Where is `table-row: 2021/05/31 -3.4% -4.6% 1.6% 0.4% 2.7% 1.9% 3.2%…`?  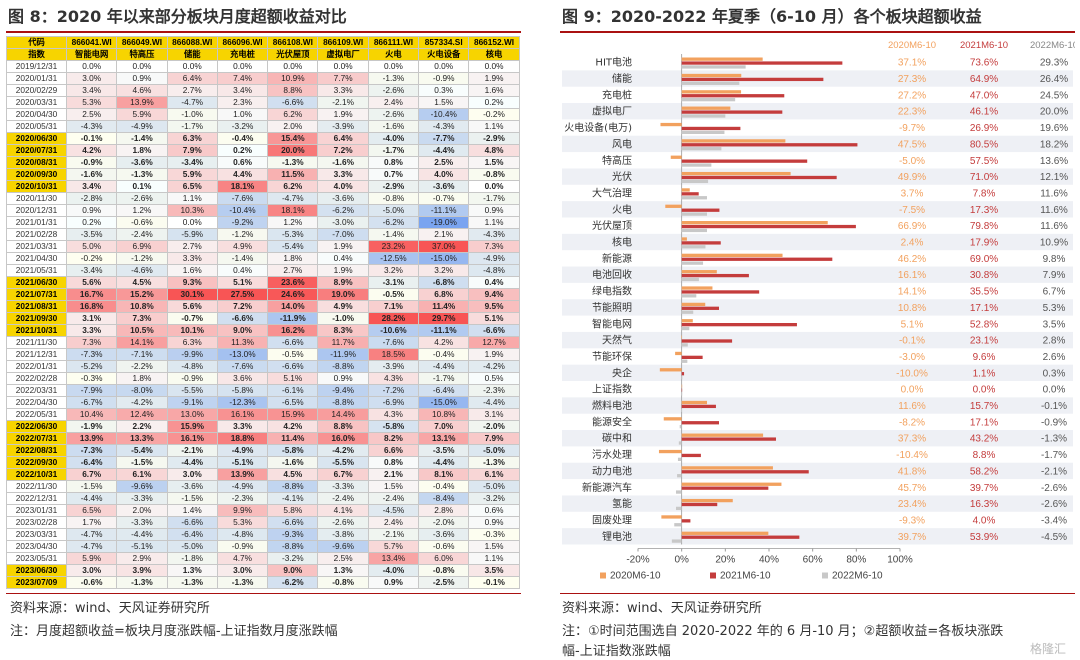 table-row: 2021/05/31 -3.4% -4.6% 1.6% 0.4% 2.7% 1.9% 3.2%… is located at coordinates (263, 270).